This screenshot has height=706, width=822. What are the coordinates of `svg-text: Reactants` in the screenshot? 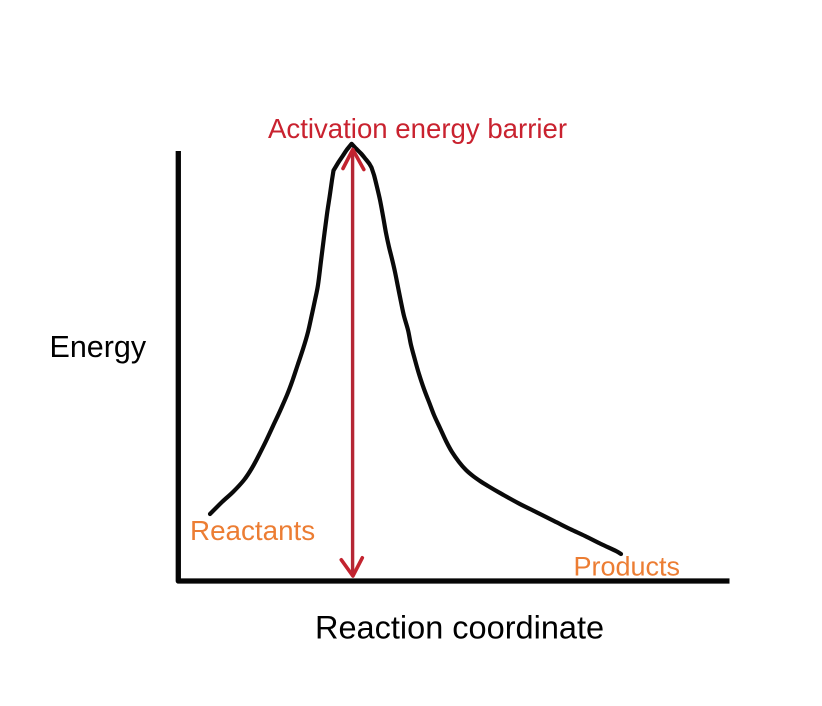 It's located at (252, 530).